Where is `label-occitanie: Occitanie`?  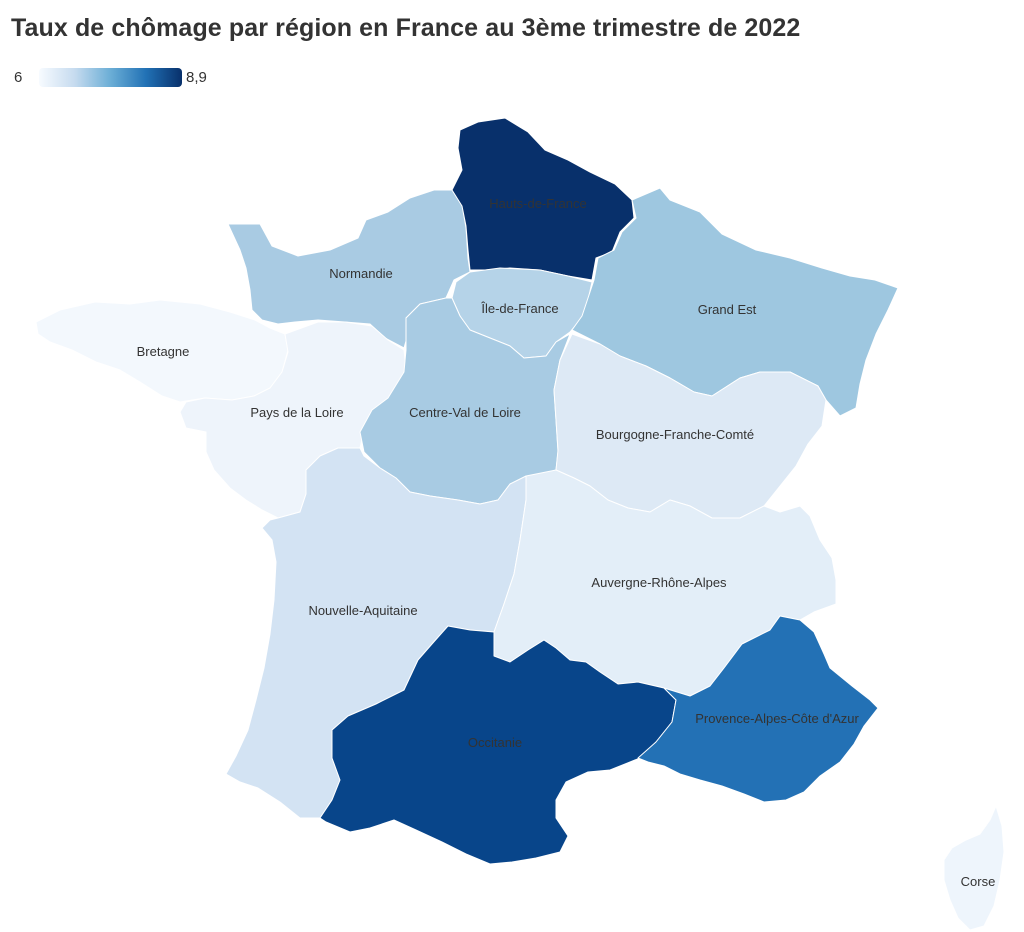
label-occitanie: Occitanie is located at coordinates (495, 742).